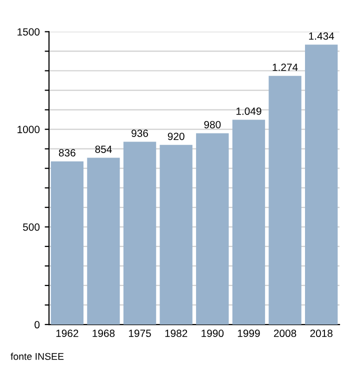 Image resolution: width=350 pixels, height=373 pixels. Describe the element at coordinates (212, 124) in the screenshot. I see `data-label: 980` at that location.